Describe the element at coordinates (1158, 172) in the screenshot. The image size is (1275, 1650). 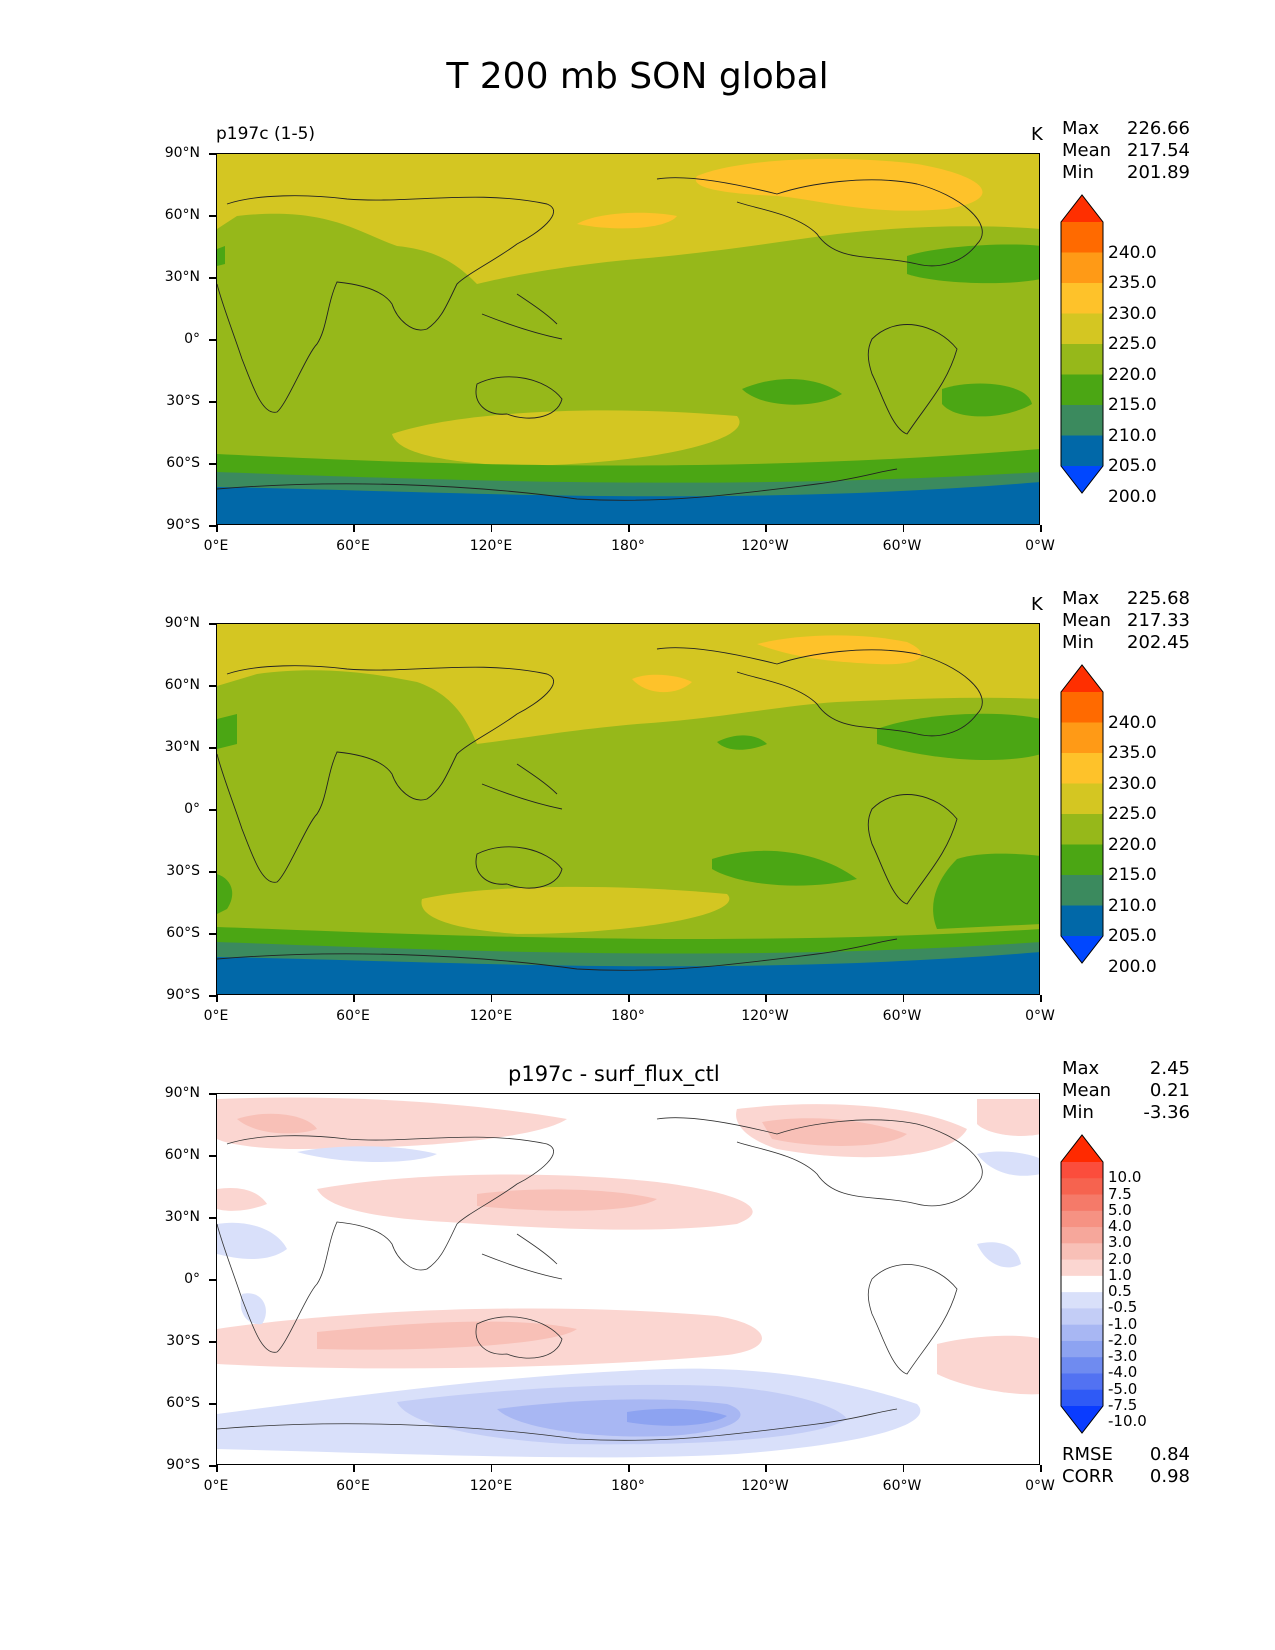
I see `stat-value: 201.89` at that location.